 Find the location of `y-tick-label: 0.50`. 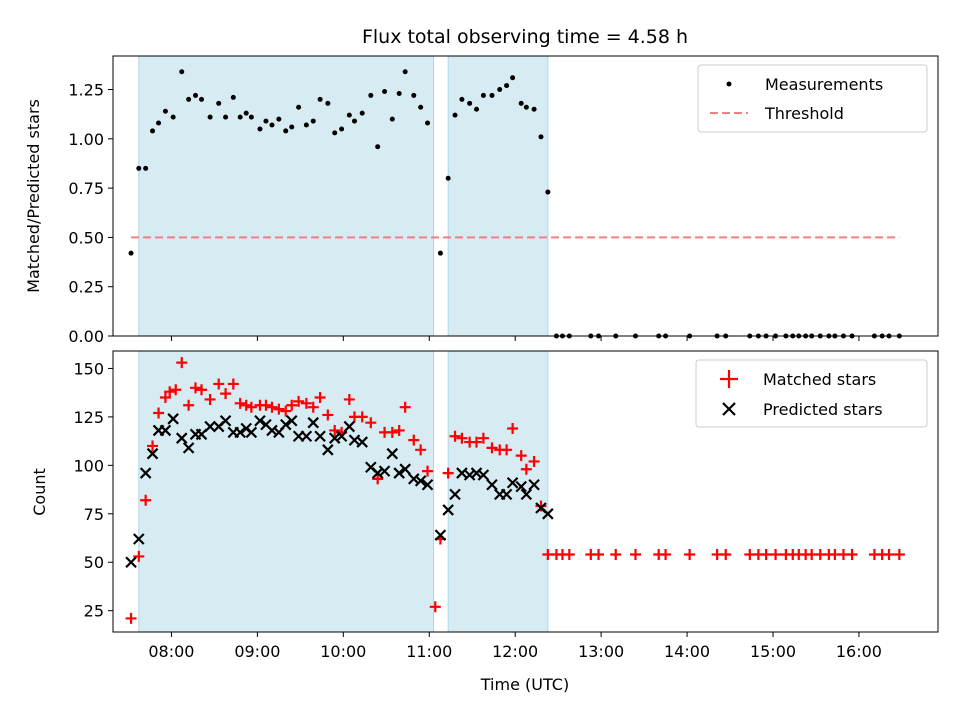

y-tick-label: 0.50 is located at coordinates (86, 237).